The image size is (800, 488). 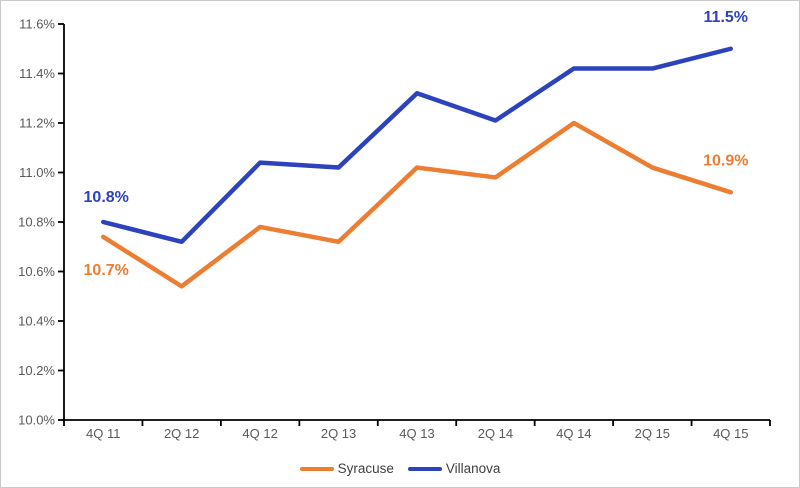 What do you see at coordinates (473, 469) in the screenshot?
I see `legend-label: Villanova` at bounding box center [473, 469].